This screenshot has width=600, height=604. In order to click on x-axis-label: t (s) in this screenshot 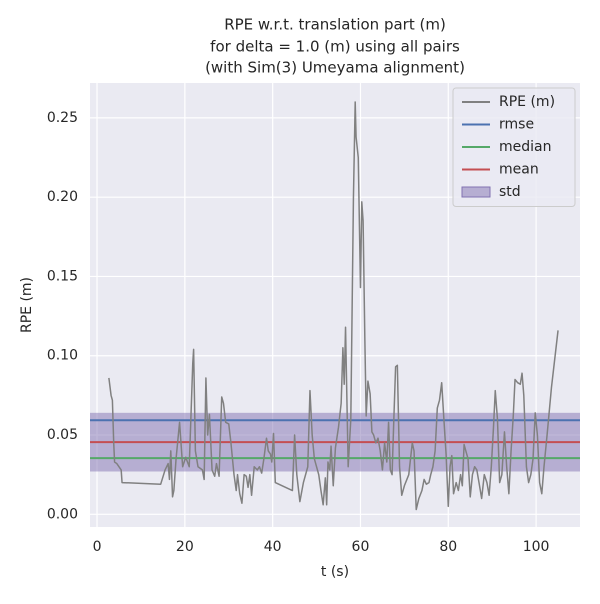, I will do `click(335, 572)`.